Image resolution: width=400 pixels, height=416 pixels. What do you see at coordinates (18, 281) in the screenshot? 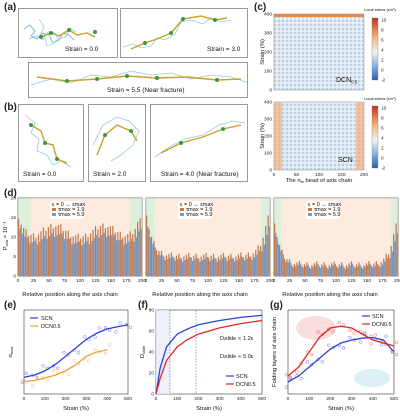
I see `x-tick-label: 0` at bounding box center [18, 281].